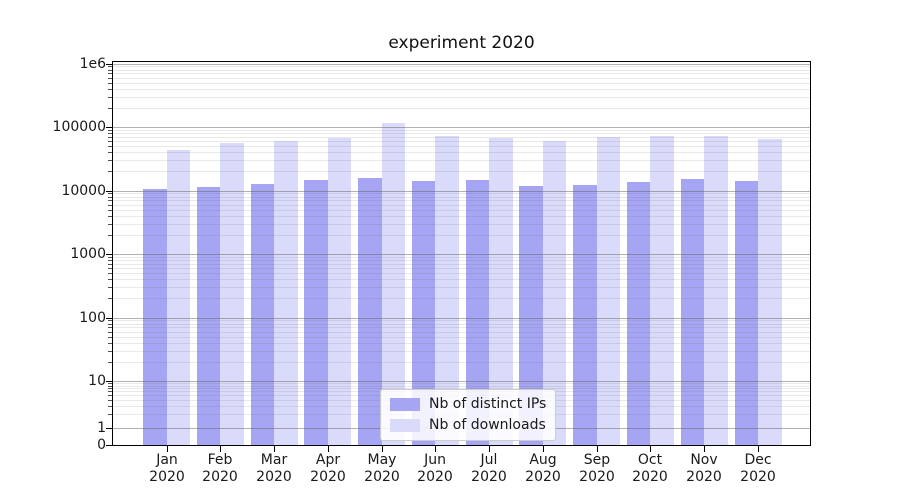 The width and height of the screenshot is (900, 500). Describe the element at coordinates (220, 460) in the screenshot. I see `x-tick-label-month: Feb` at that location.